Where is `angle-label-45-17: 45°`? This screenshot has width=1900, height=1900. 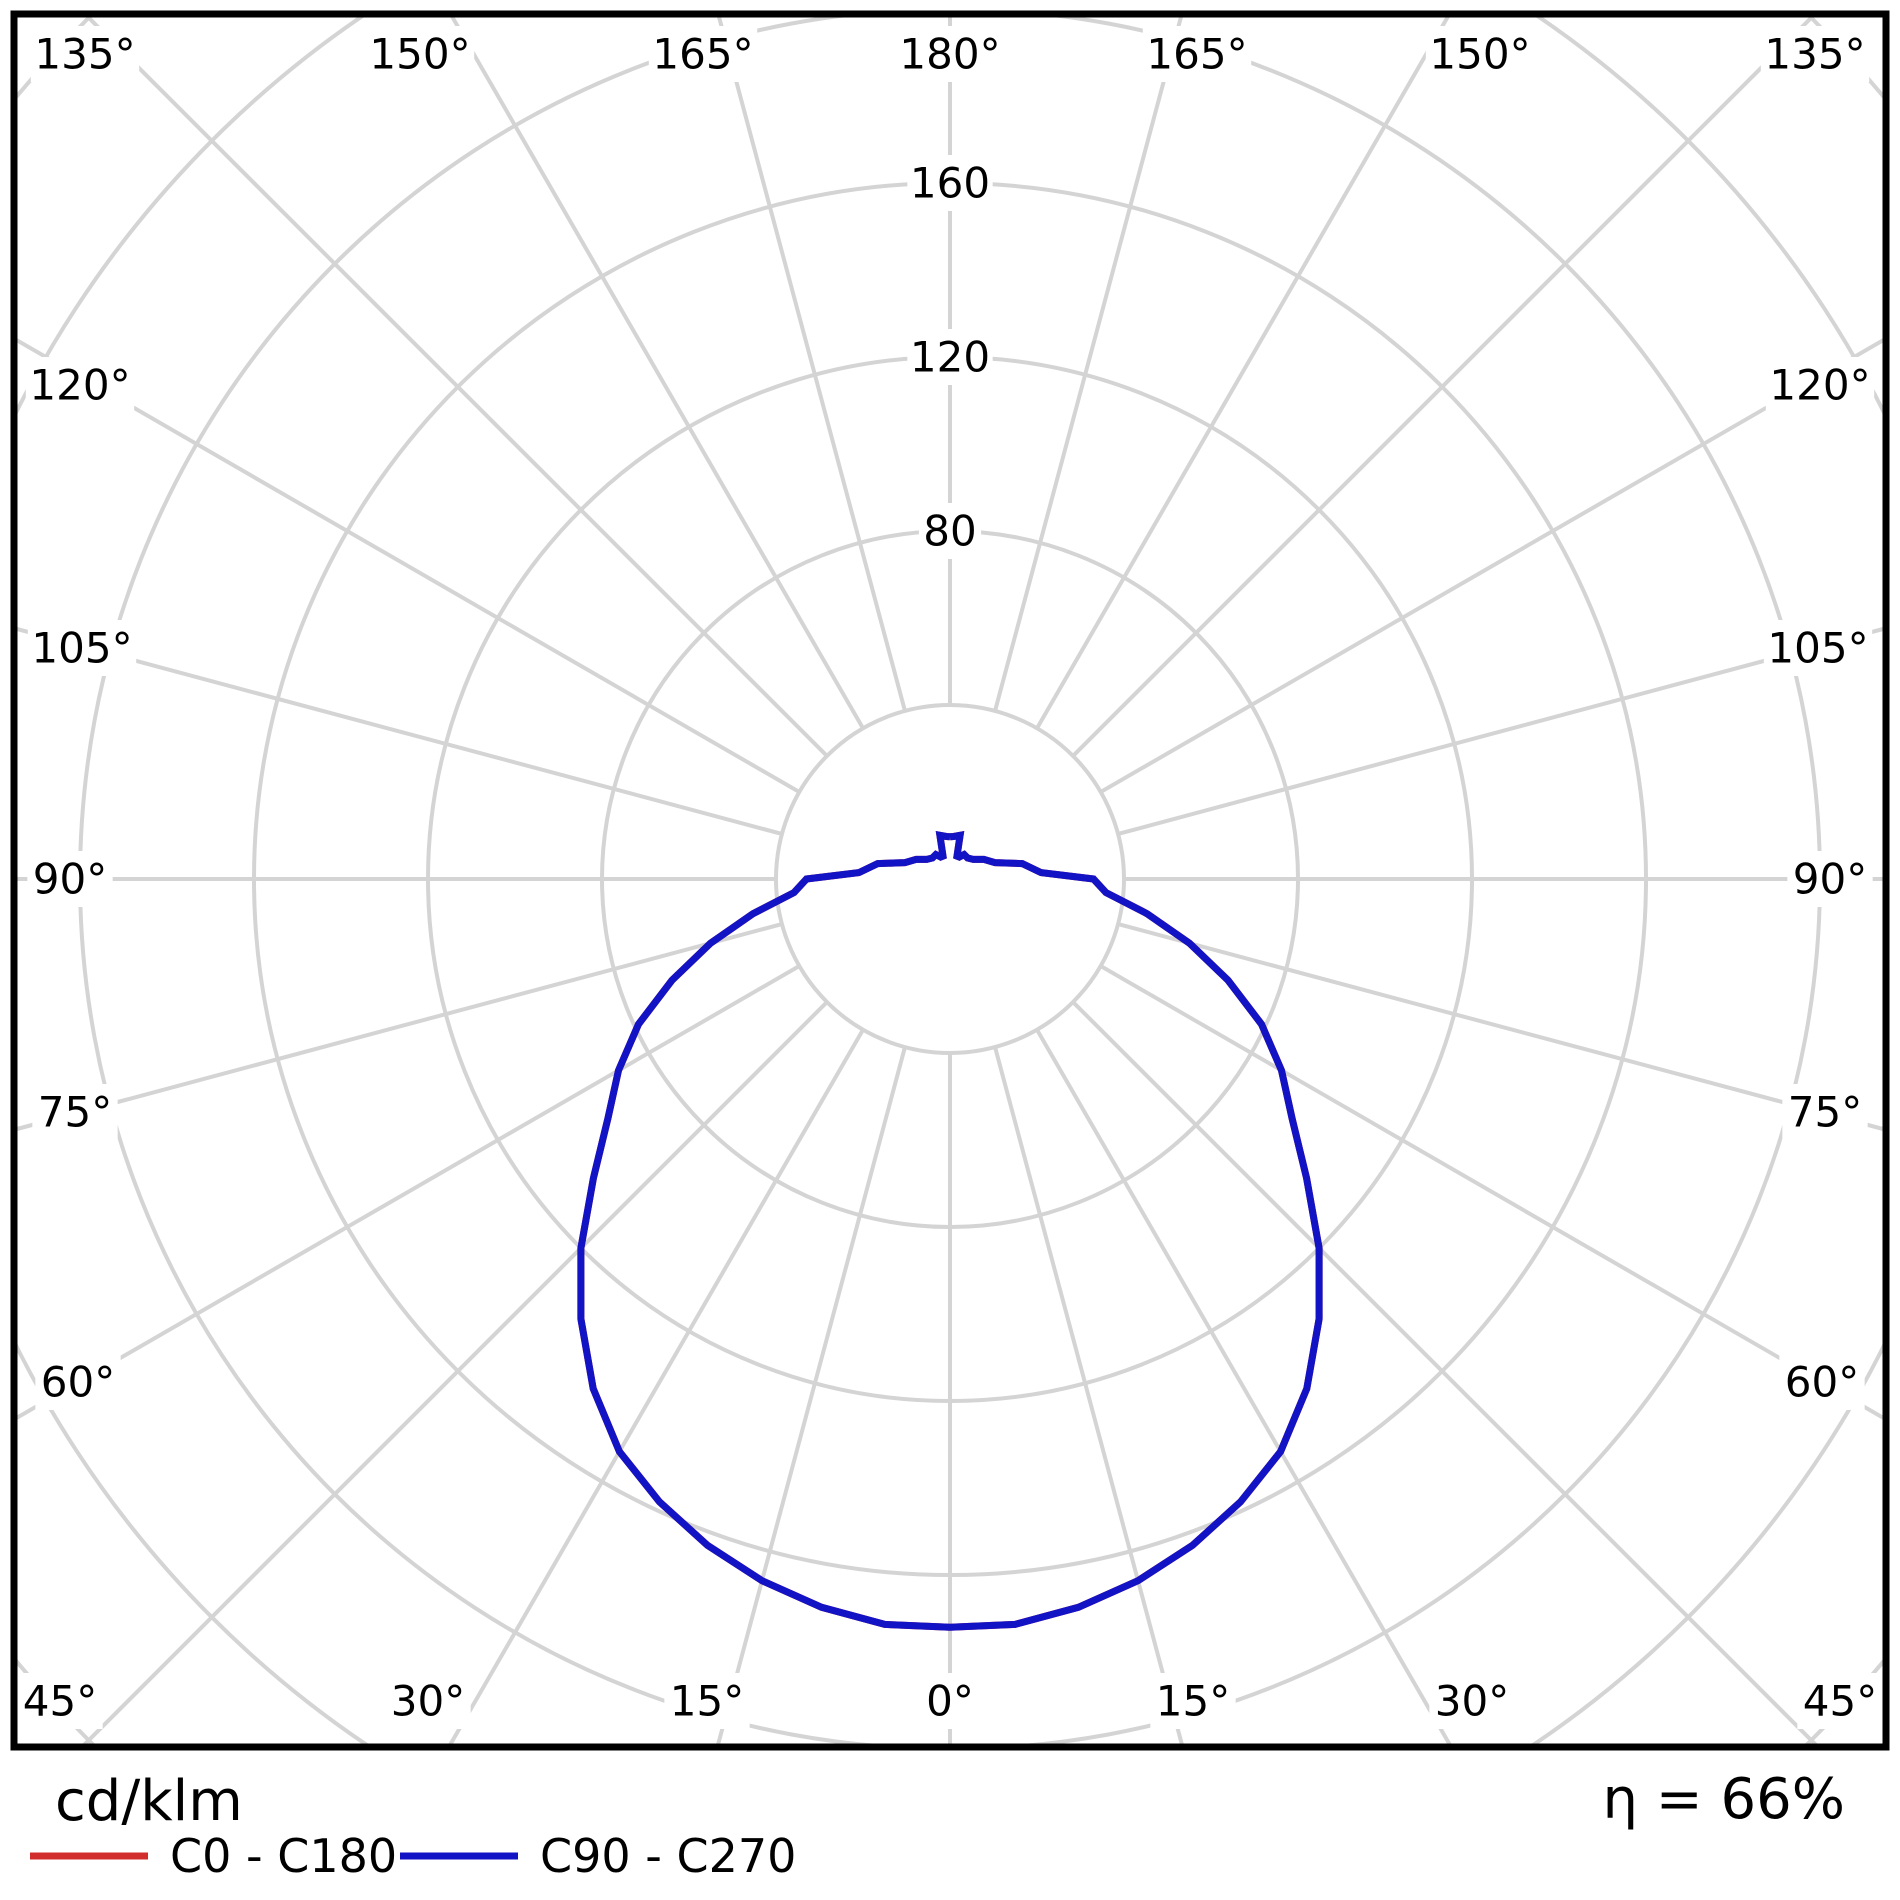
angle-label-45-17: 45° is located at coordinates (60, 1701).